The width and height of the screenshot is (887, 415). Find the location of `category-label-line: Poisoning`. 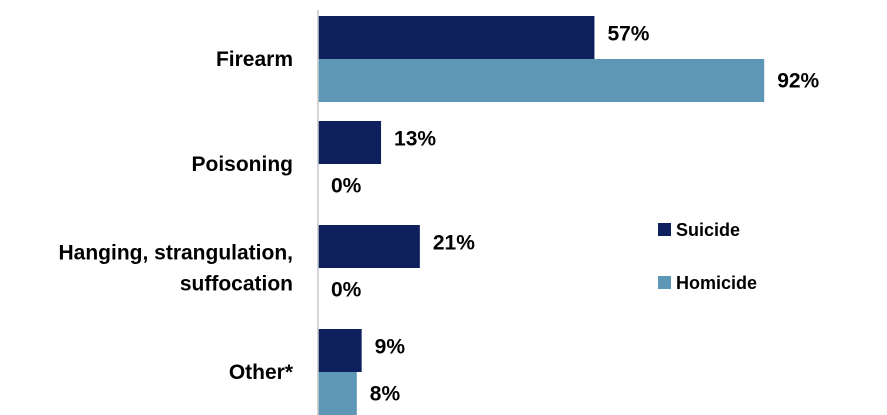

category-label-line: Poisoning is located at coordinates (243, 164).